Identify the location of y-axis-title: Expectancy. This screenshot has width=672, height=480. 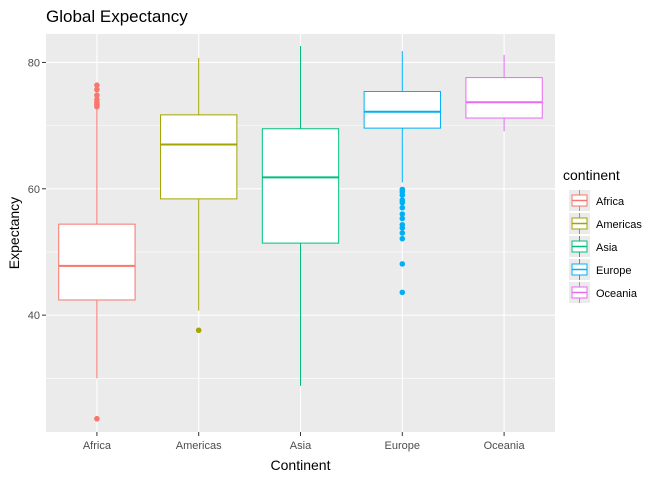
(14, 233).